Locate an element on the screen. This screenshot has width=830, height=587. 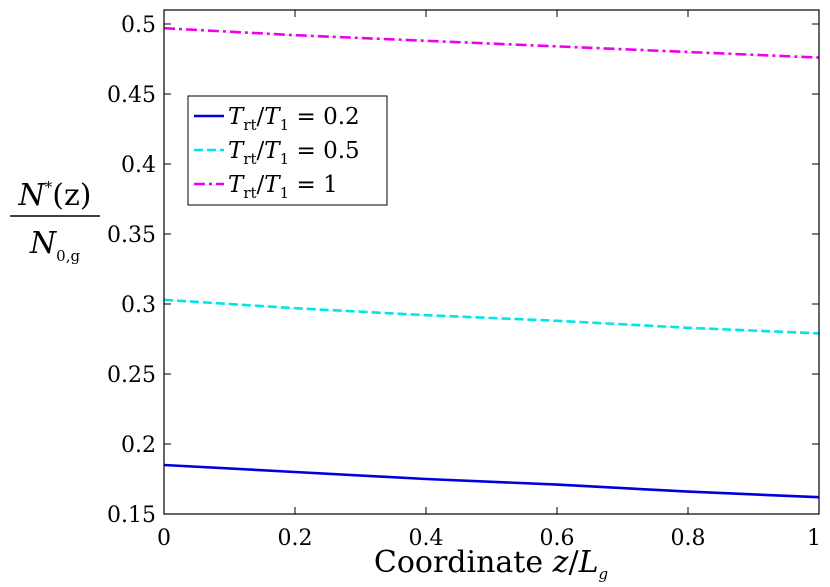
x-tick-label: 1 is located at coordinates (814, 538).